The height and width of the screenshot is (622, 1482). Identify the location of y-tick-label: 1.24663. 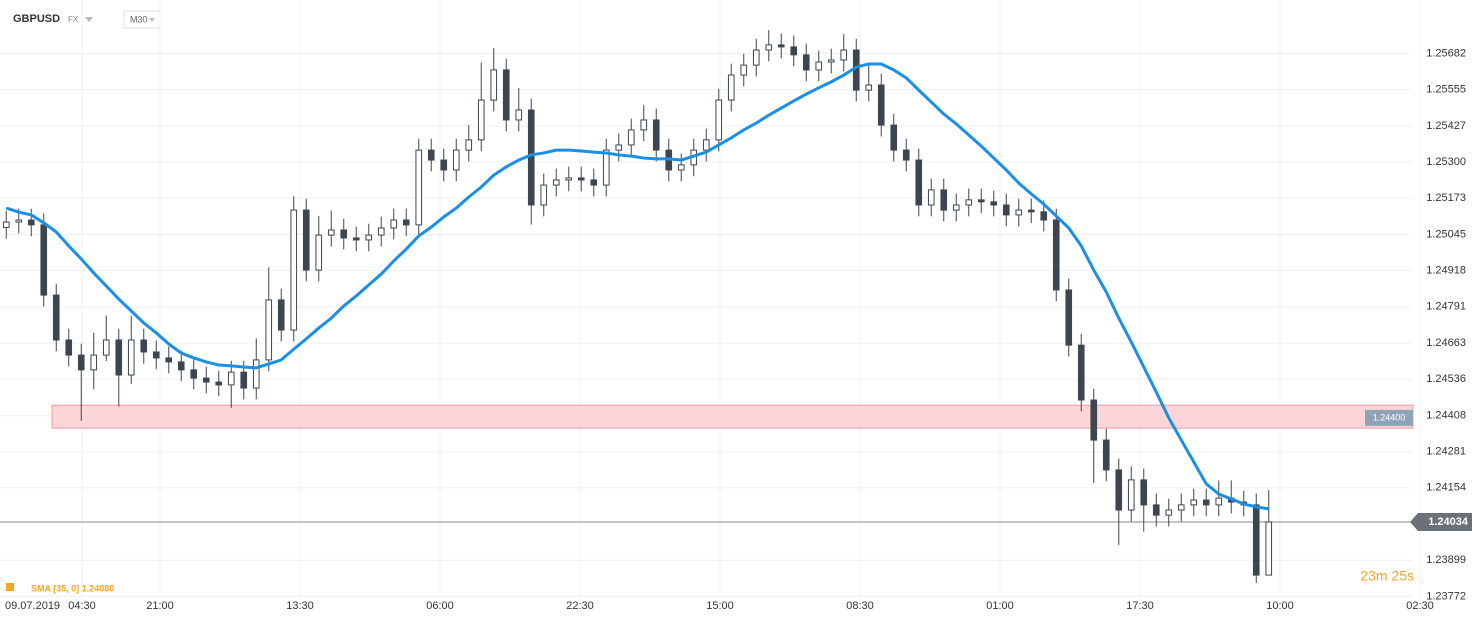
(1446, 343).